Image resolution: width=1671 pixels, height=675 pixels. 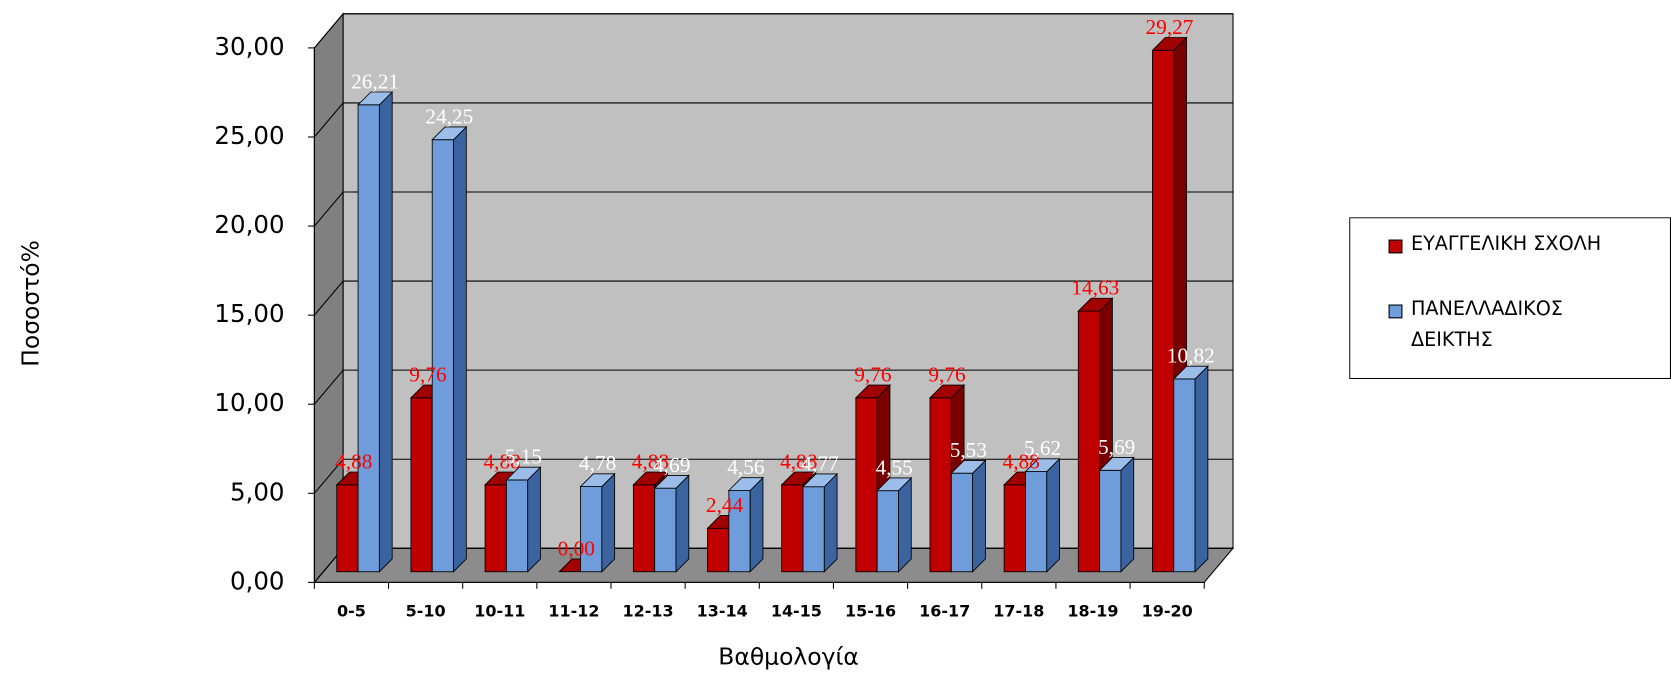 What do you see at coordinates (257, 491) in the screenshot?
I see `y-tick-label: 5,00` at bounding box center [257, 491].